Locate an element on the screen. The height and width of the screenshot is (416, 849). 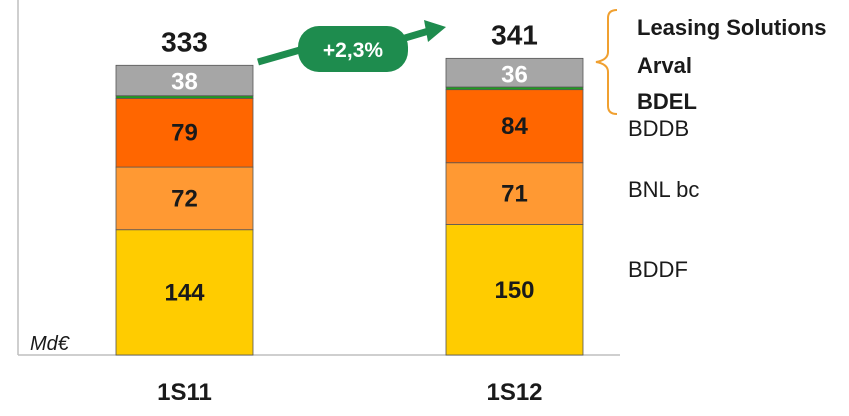
growth-arrow is located at coordinates (279, 56).